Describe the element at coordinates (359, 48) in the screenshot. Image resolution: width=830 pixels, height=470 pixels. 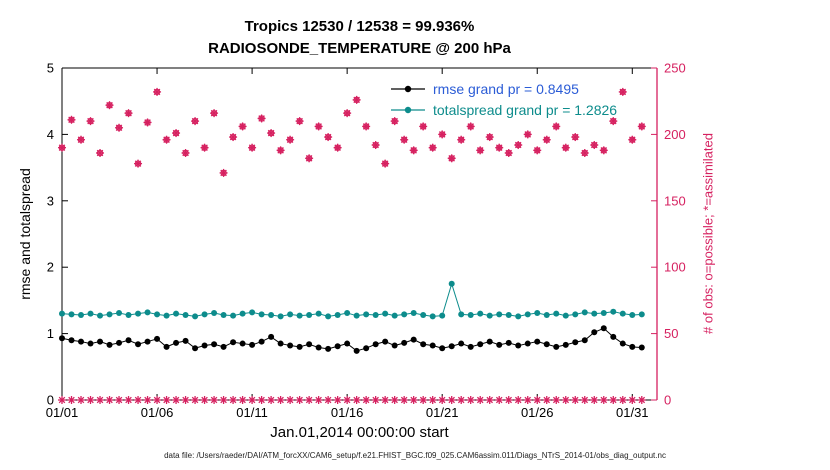
I see `chart-subtitle: RADIOSONDE_TEMPERATURE @ 200 hPa` at that location.